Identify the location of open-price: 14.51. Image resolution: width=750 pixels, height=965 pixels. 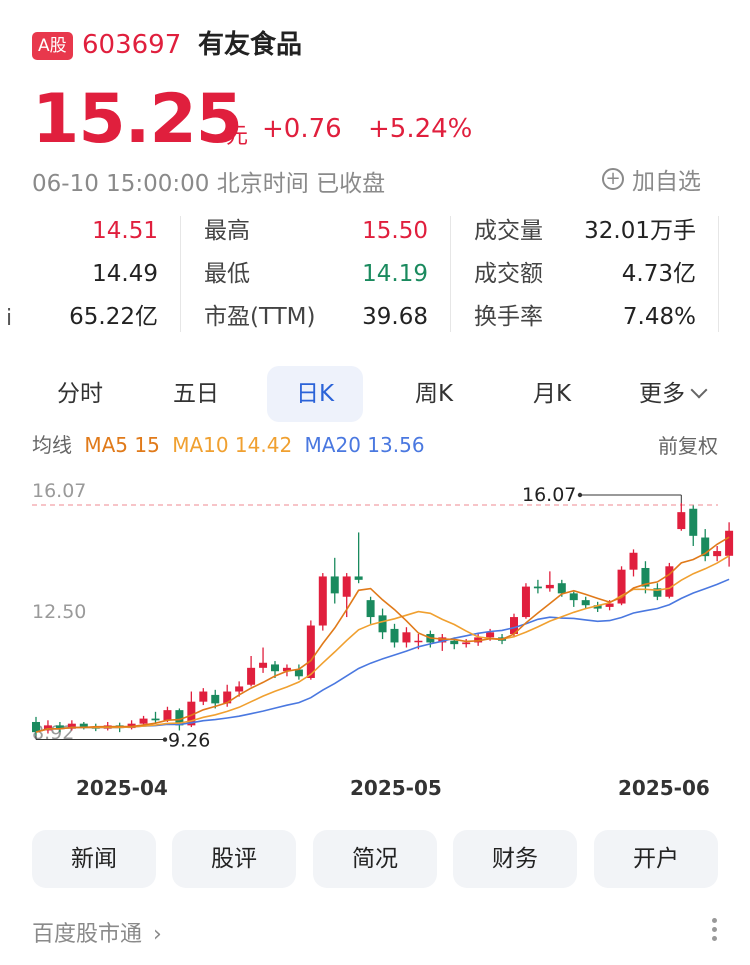
(125, 231).